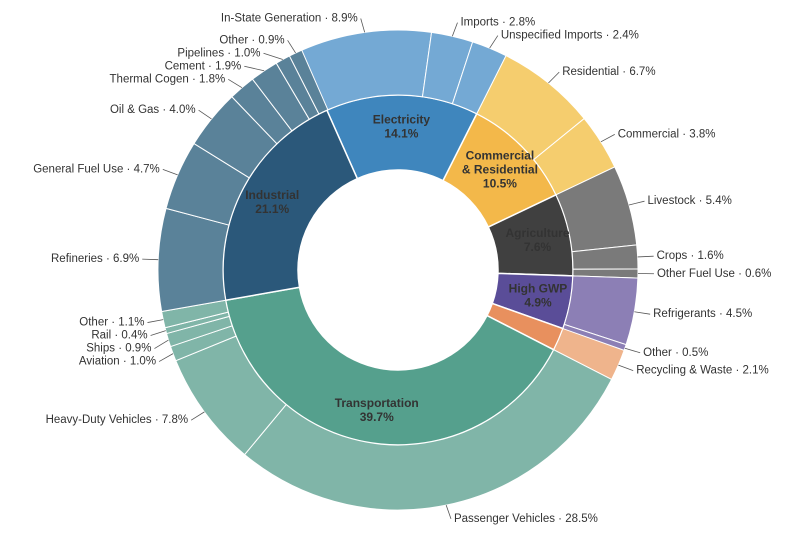  What do you see at coordinates (168, 79) in the screenshot?
I see `outer-label: Thermal Cogen · 1.8%` at bounding box center [168, 79].